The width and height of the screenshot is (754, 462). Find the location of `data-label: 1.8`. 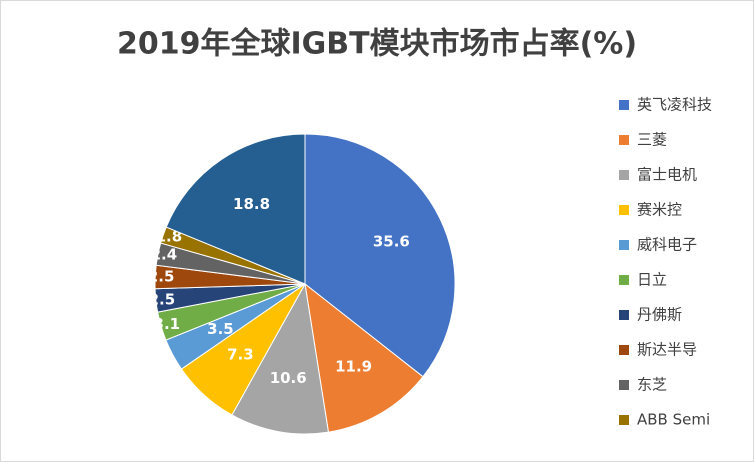

data-label: 1.8 is located at coordinates (169, 236).